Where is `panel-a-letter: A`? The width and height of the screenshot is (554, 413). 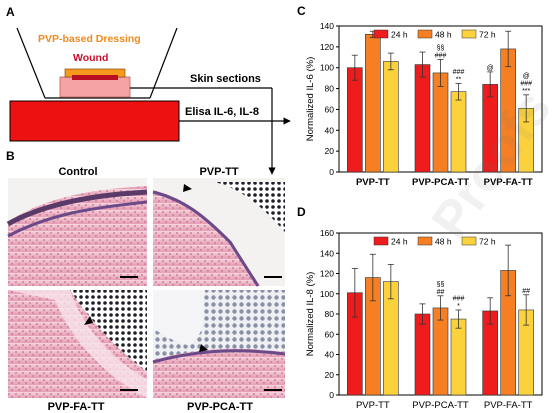
panel-a-letter: A is located at coordinates (10, 12).